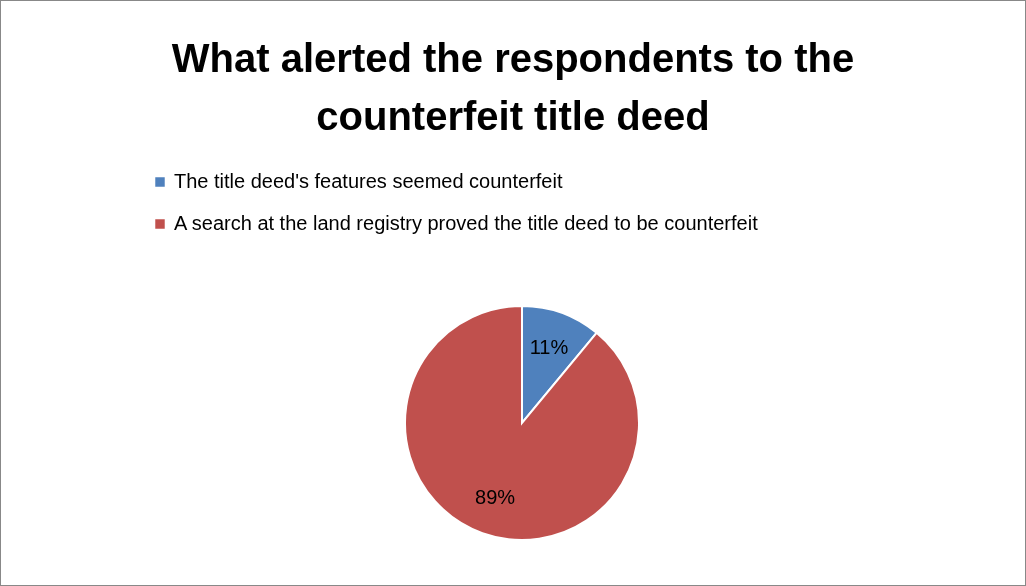 This screenshot has width=1026, height=586. What do you see at coordinates (495, 496) in the screenshot?
I see `data-label: 89%` at bounding box center [495, 496].